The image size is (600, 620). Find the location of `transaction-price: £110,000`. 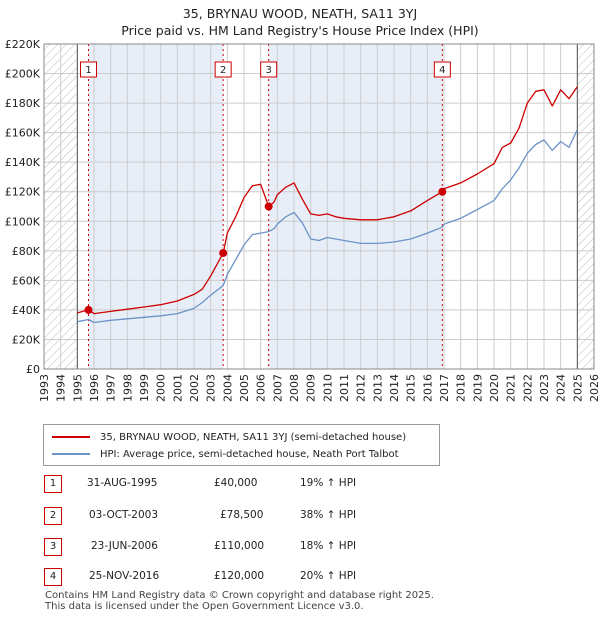

transaction-price: £110,000 is located at coordinates (239, 546).